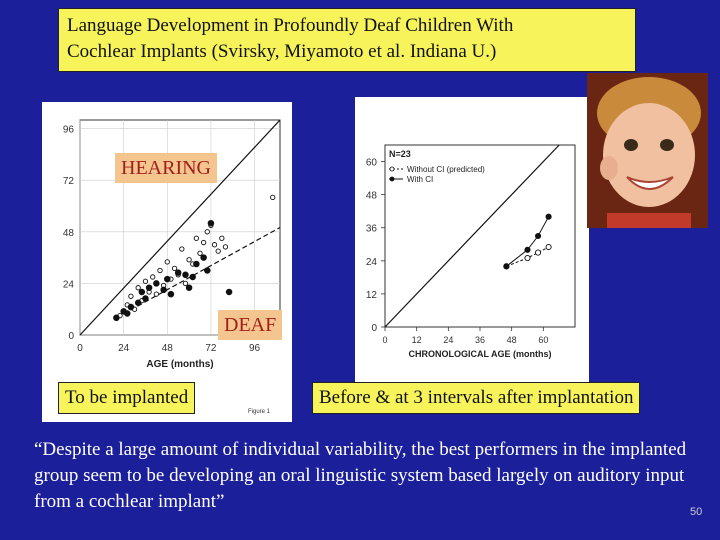  I want to click on slide-number: 50, so click(696, 512).